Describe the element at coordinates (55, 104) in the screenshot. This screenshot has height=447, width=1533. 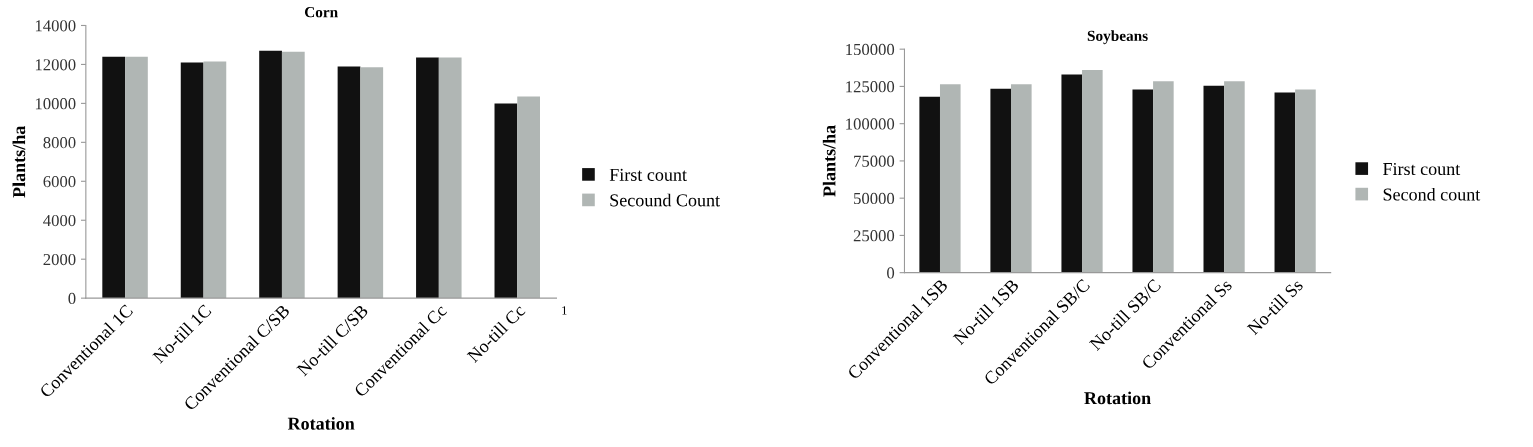
I see `y-tick-label: 10000` at that location.